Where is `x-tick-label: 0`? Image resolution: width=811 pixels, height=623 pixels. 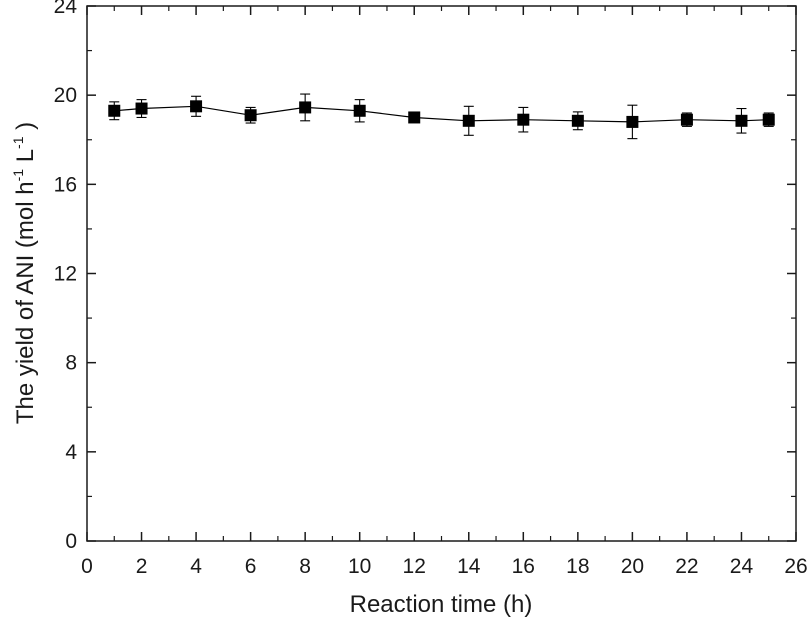 x-tick-label: 0 is located at coordinates (87, 566).